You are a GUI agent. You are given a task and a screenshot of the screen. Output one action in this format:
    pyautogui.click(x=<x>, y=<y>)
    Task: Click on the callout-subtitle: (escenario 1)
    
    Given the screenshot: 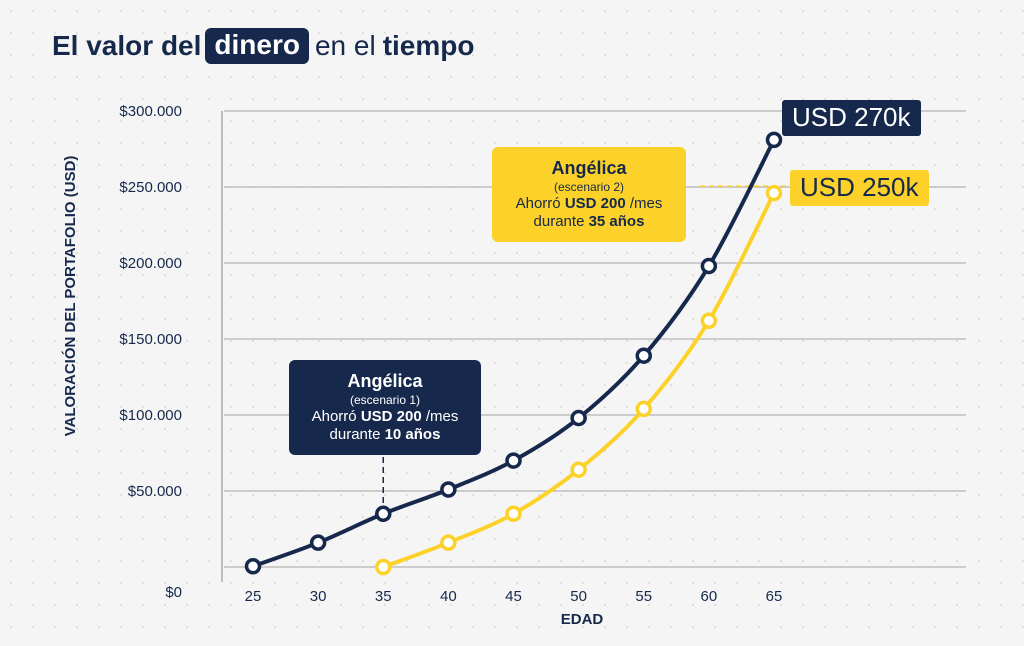 What is the action you would take?
    pyautogui.click(x=385, y=399)
    